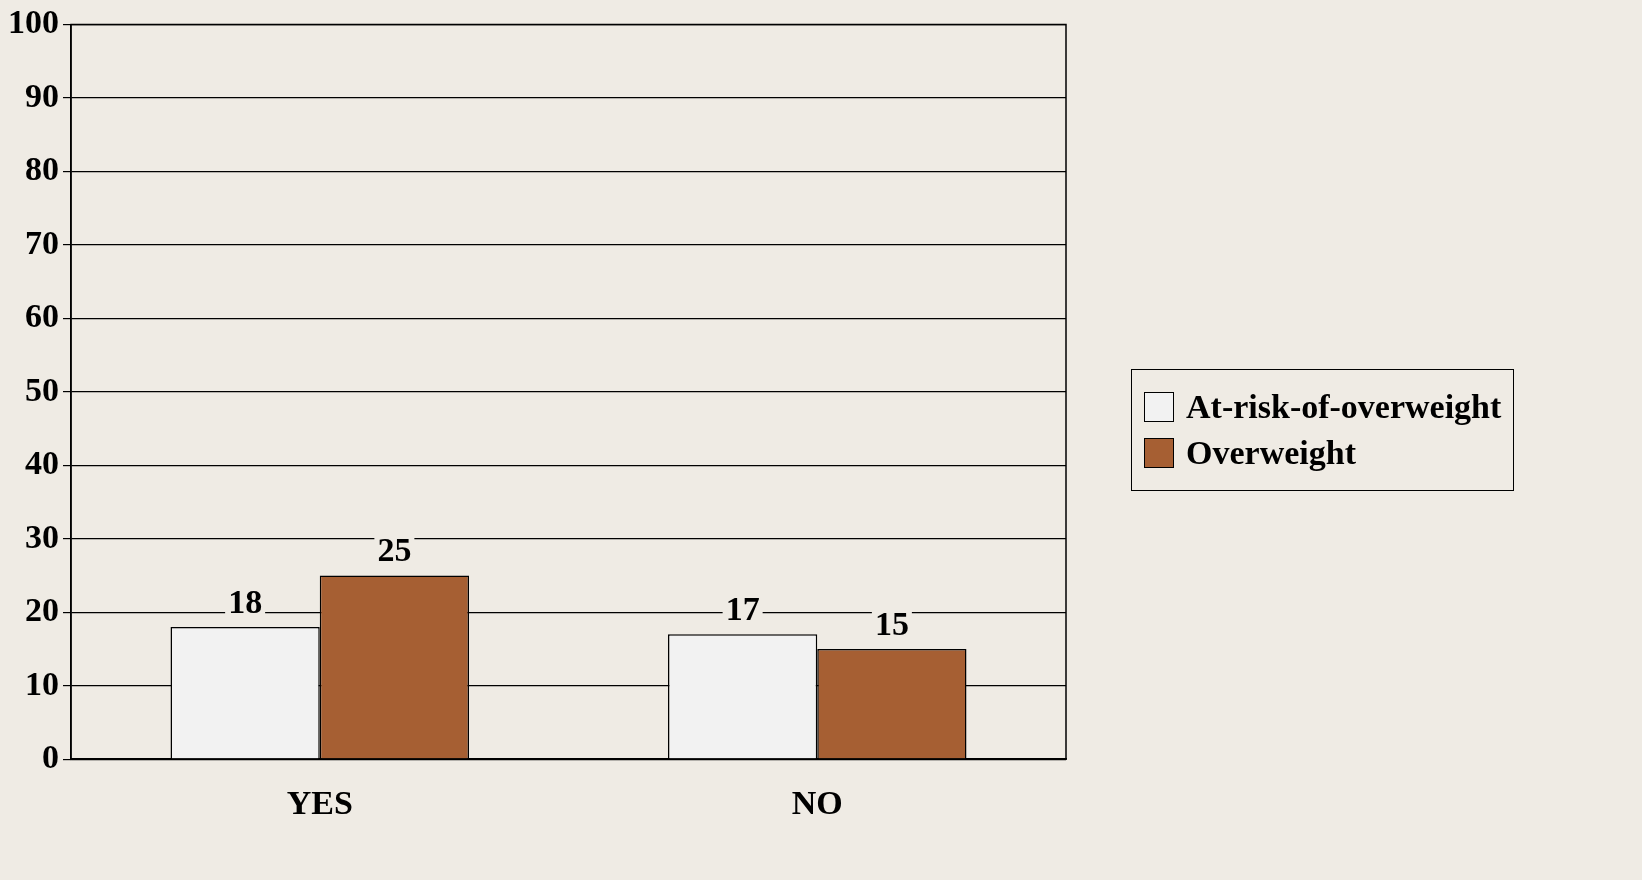 The image size is (1642, 880). What do you see at coordinates (42, 683) in the screenshot?
I see `y-tick-label: 10` at bounding box center [42, 683].